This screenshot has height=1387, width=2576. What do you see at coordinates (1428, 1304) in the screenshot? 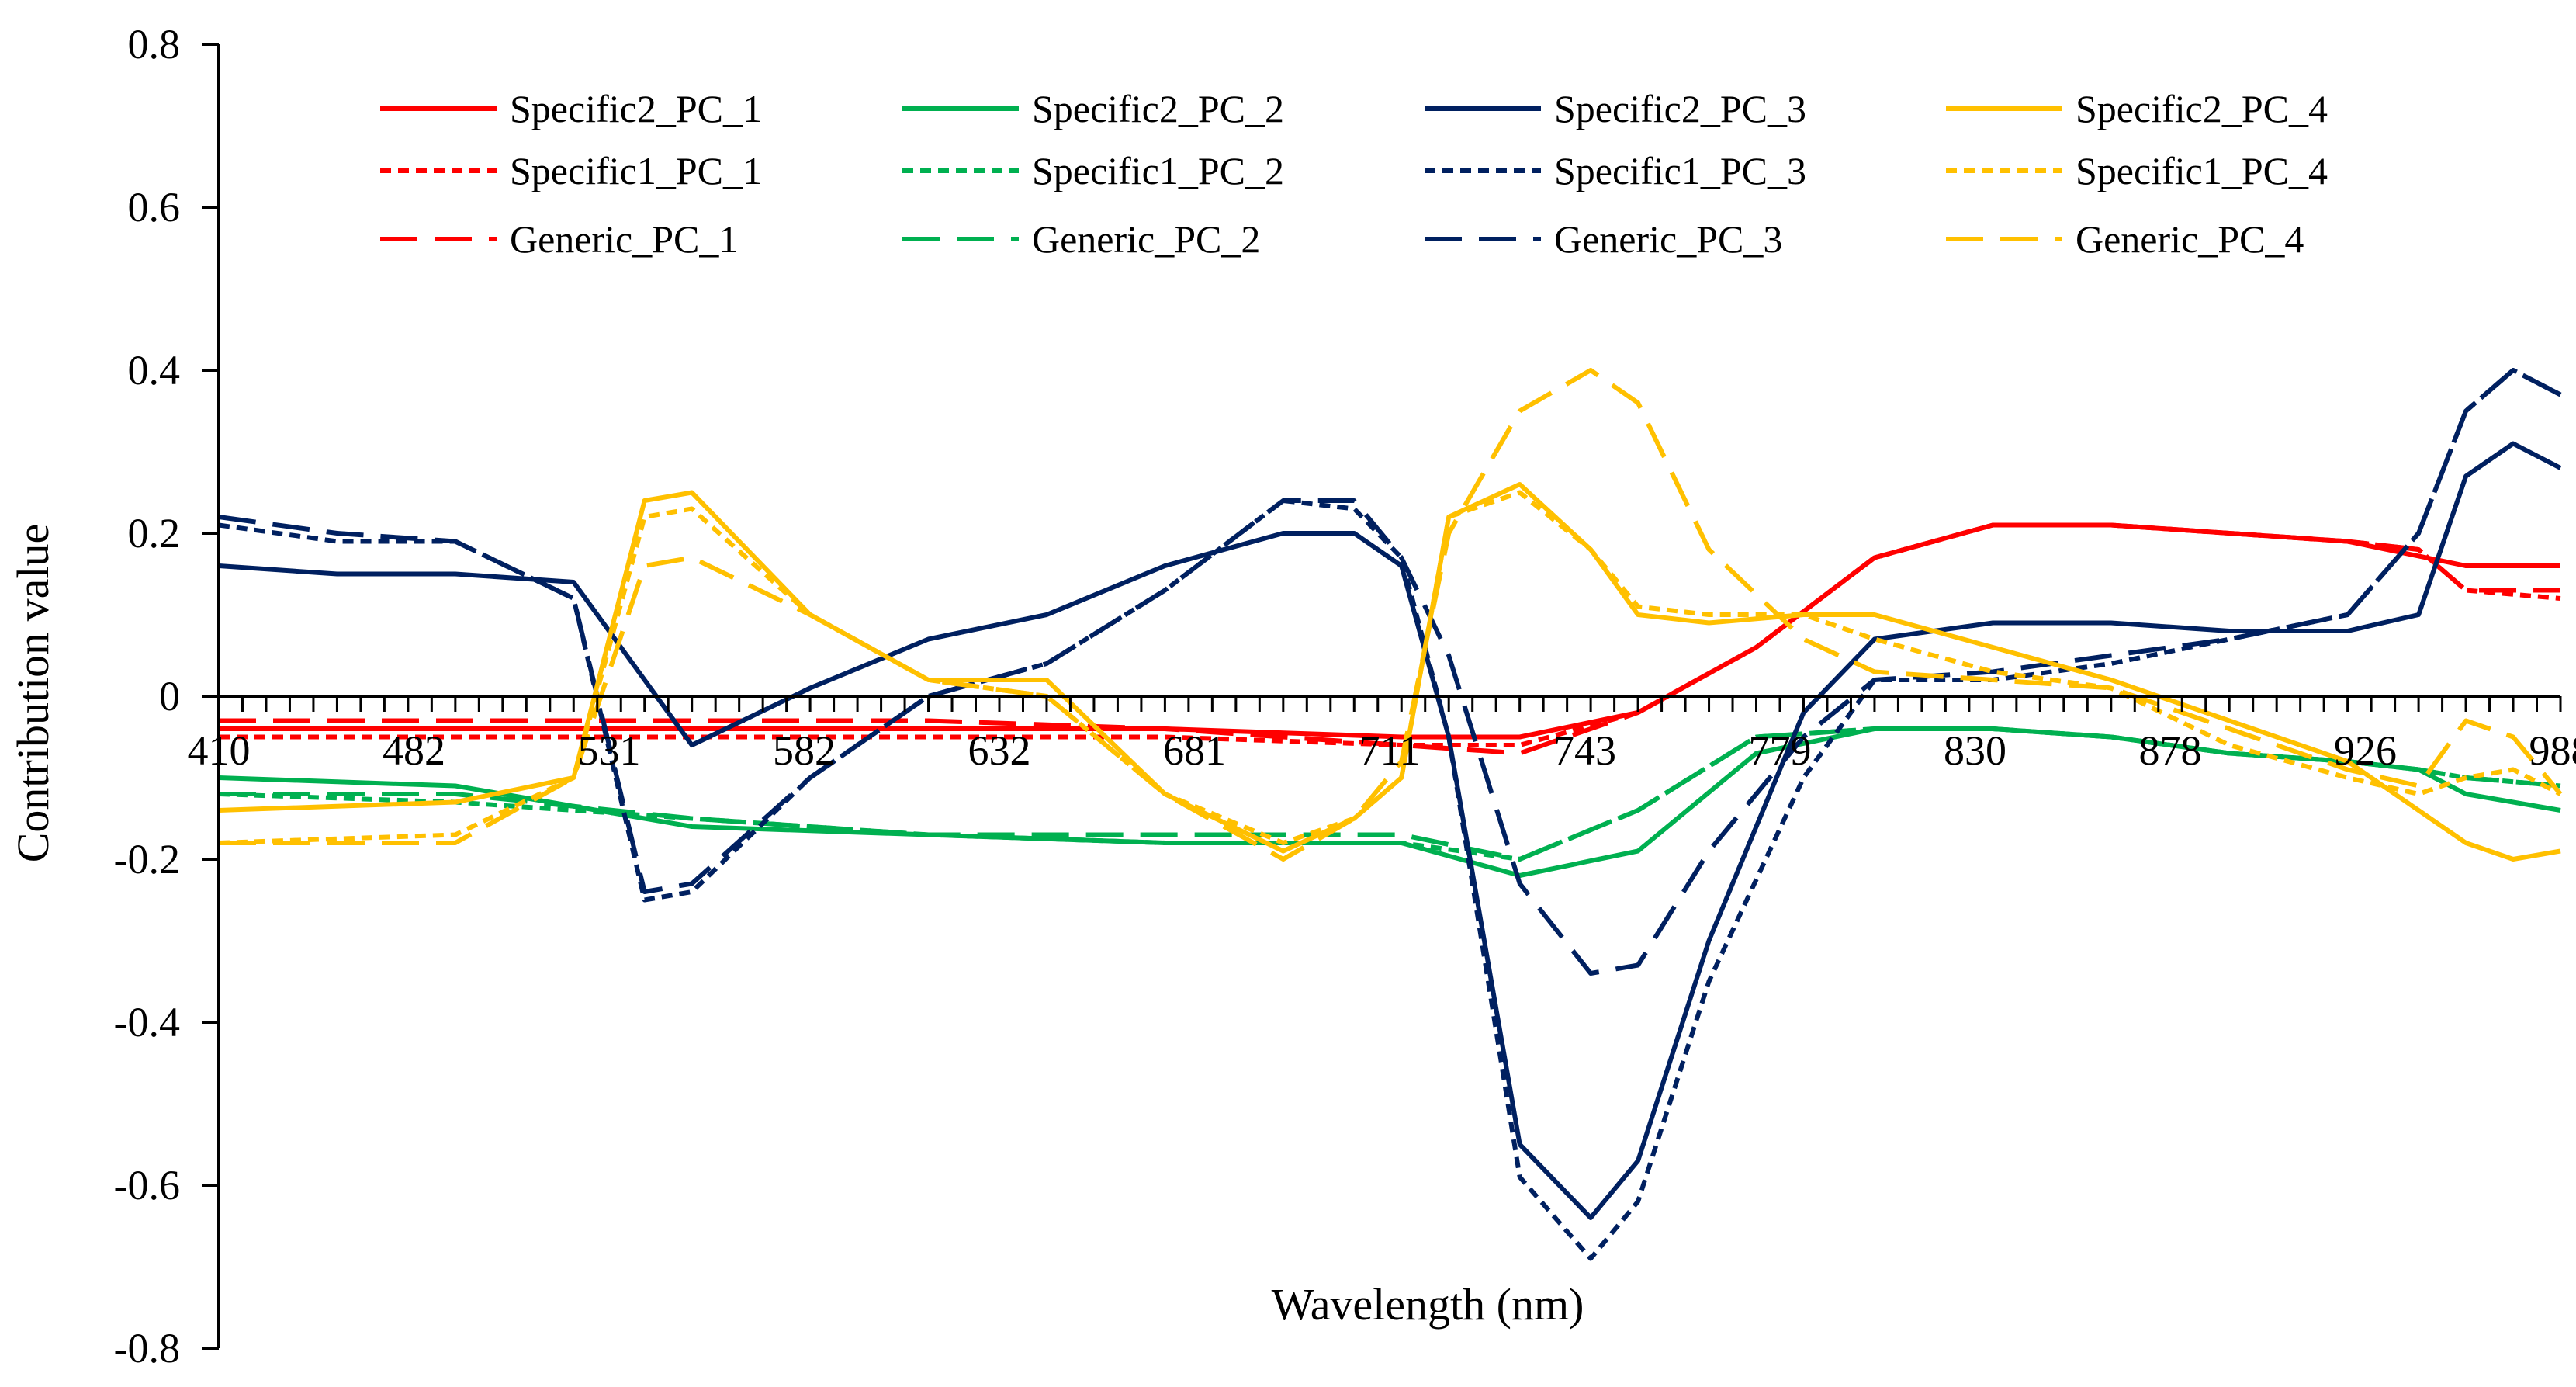
I see `x-axis-title: Wavelength (nm)` at bounding box center [1428, 1304].